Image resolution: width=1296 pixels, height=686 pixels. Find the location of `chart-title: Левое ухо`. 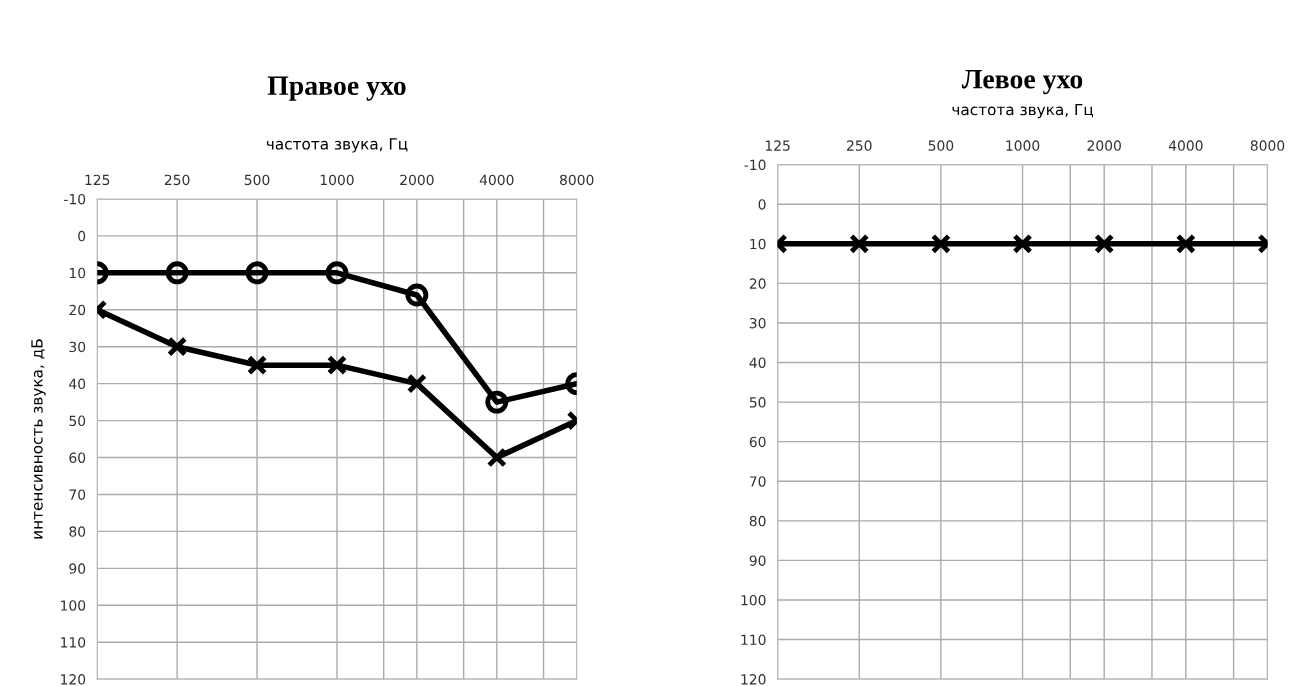

chart-title: Левое ухо is located at coordinates (1022, 82).